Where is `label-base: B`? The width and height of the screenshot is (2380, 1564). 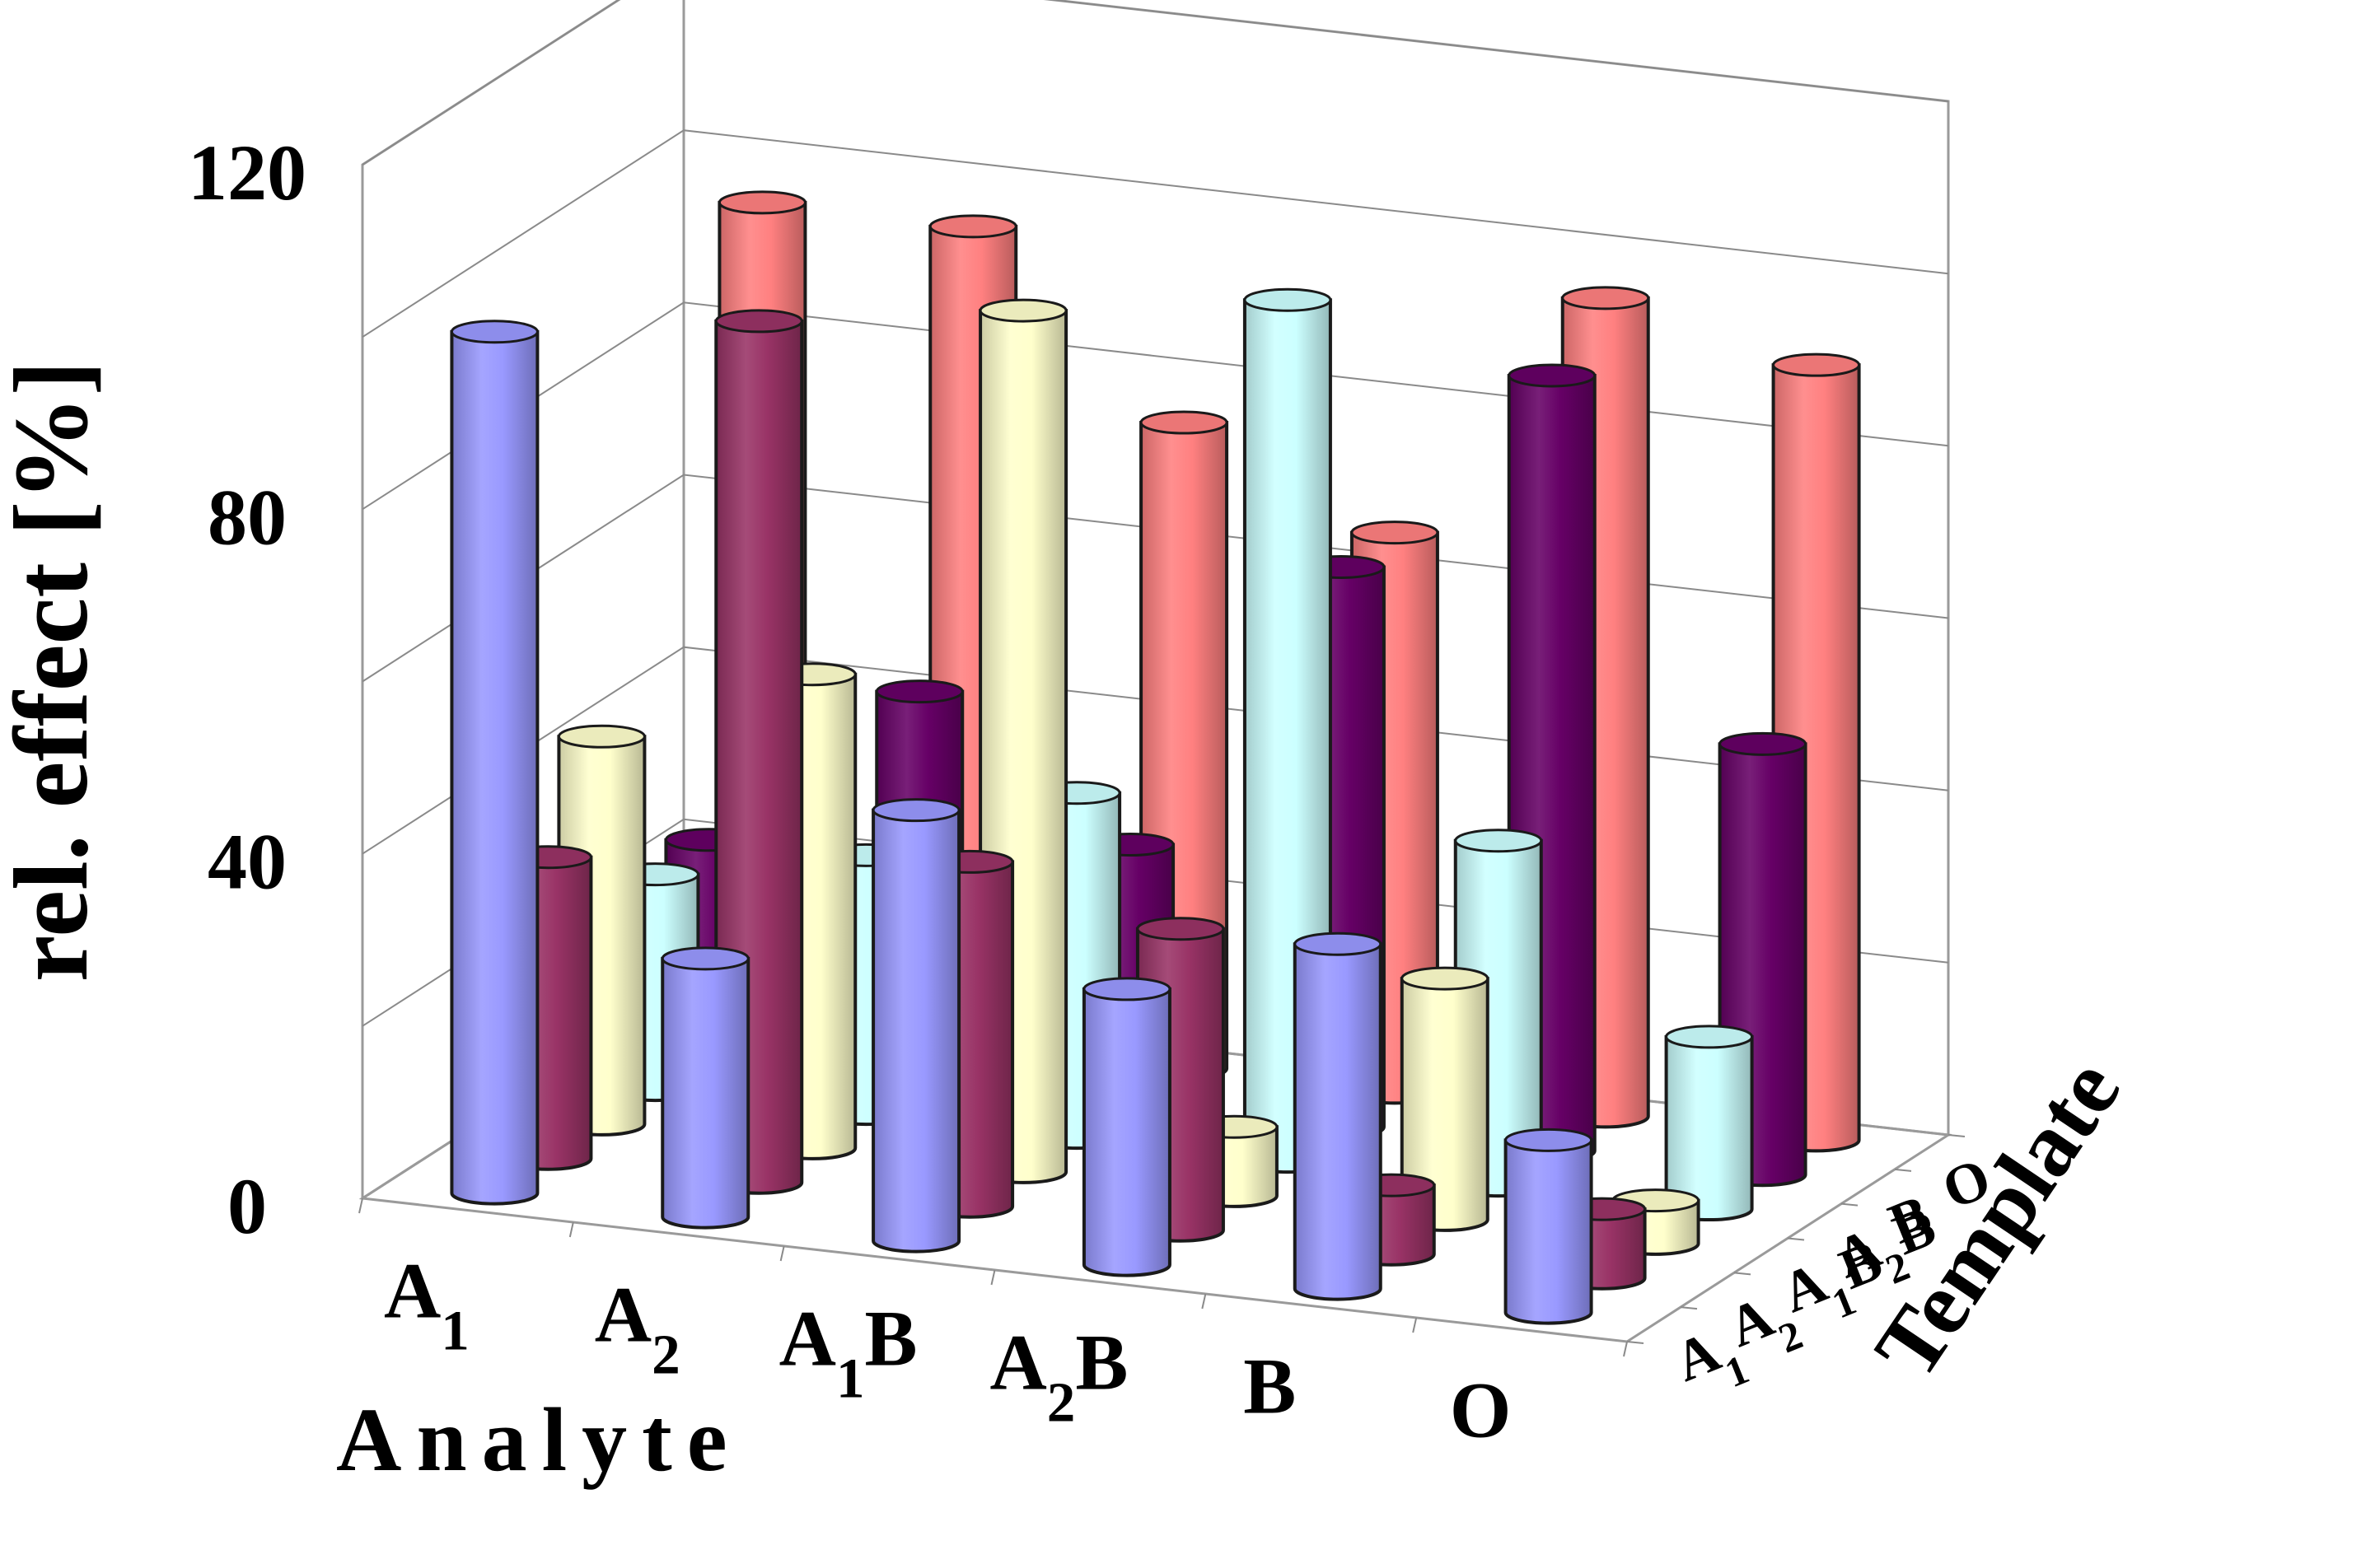 label-base: B is located at coordinates (1269, 1386).